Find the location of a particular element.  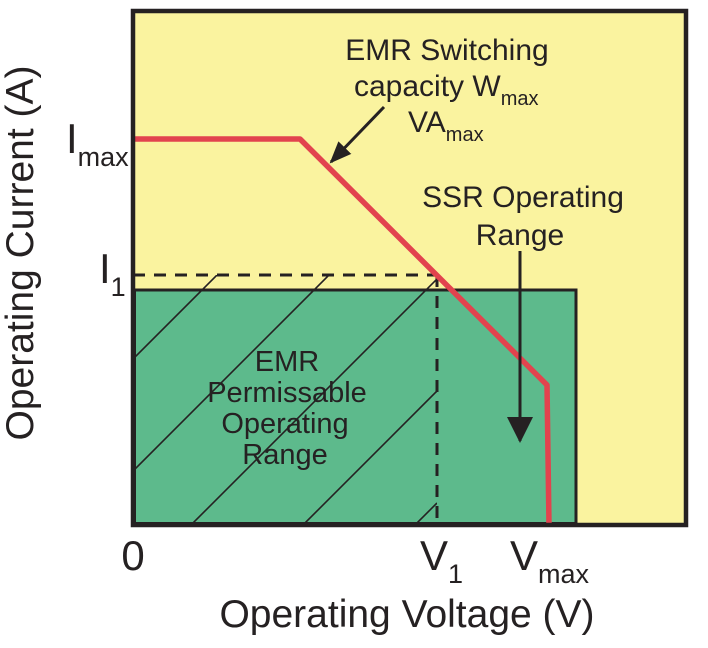

zero-tick-label: 0 is located at coordinates (132, 555).